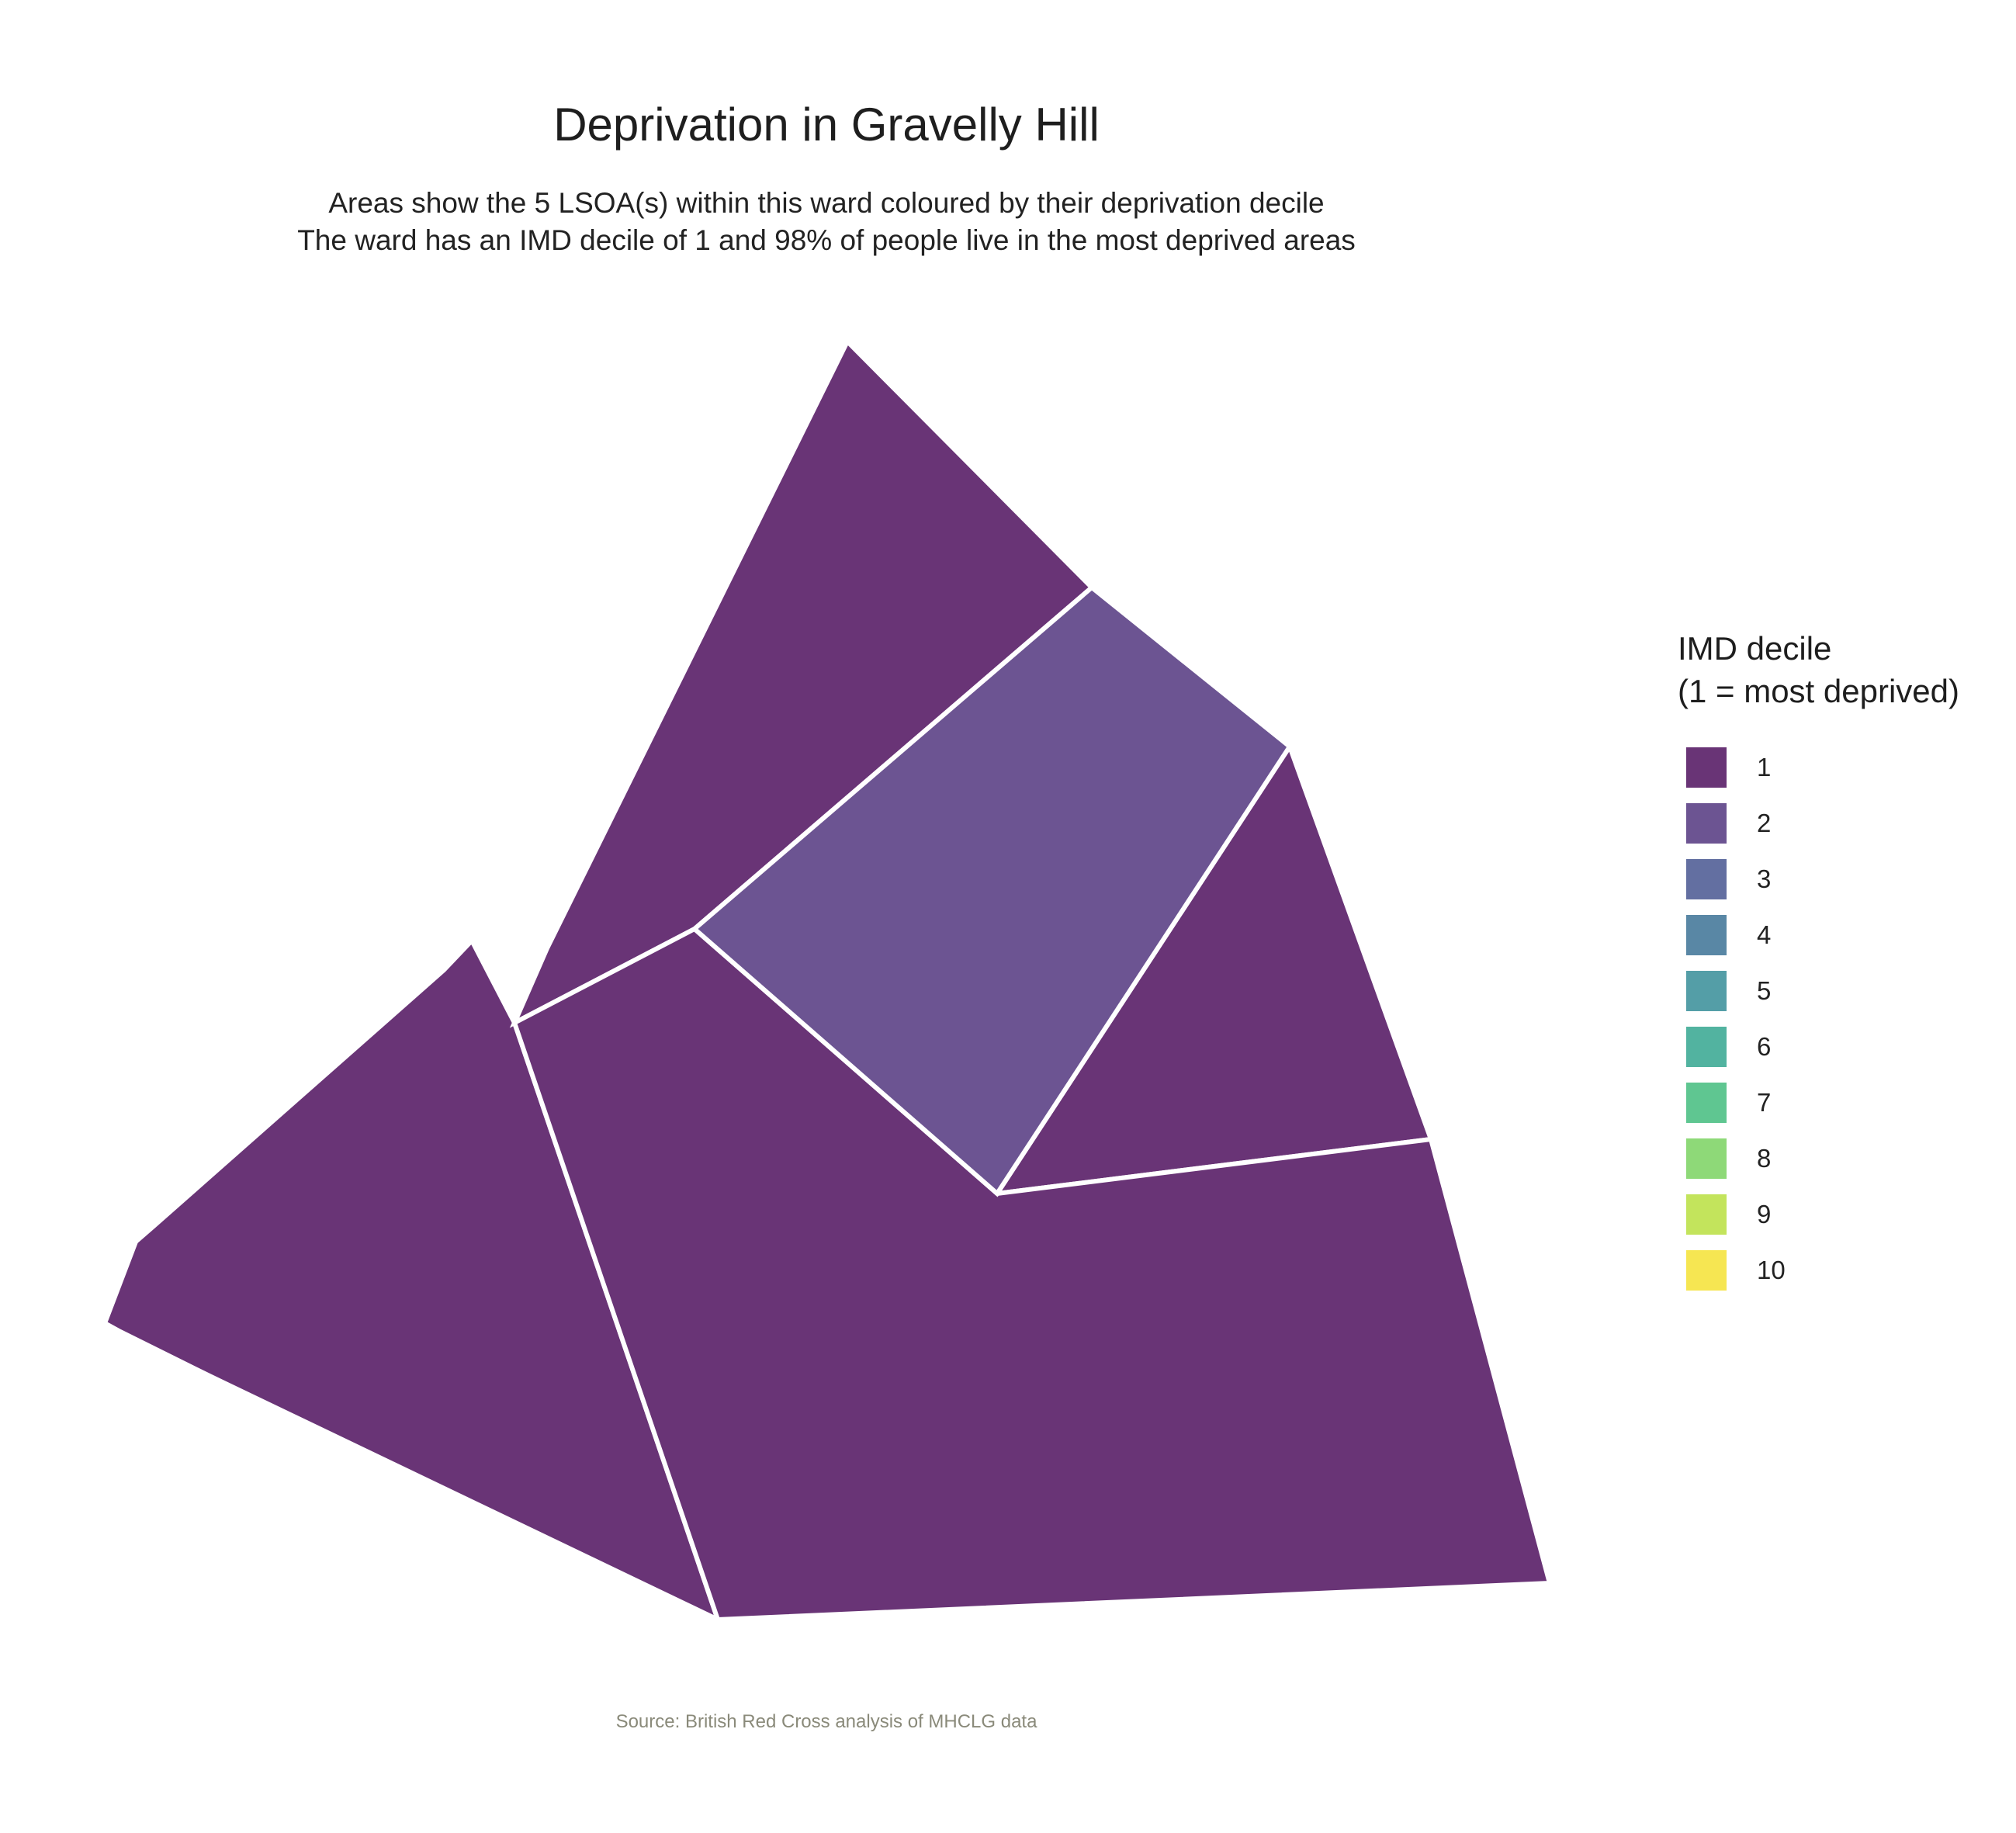  Describe the element at coordinates (1765, 1046) in the screenshot. I see `legend-label: 6` at that location.